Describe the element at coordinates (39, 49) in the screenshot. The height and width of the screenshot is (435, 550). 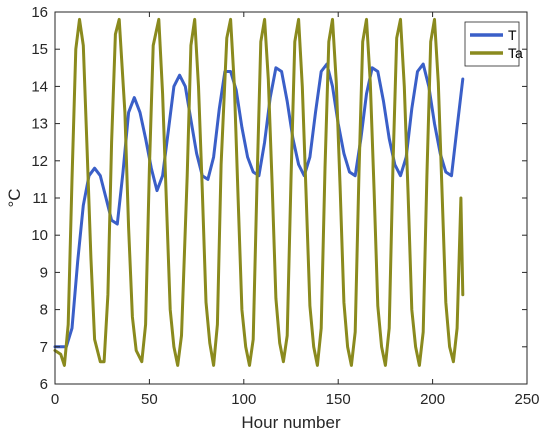
I see `y-tick-label: 15` at that location.